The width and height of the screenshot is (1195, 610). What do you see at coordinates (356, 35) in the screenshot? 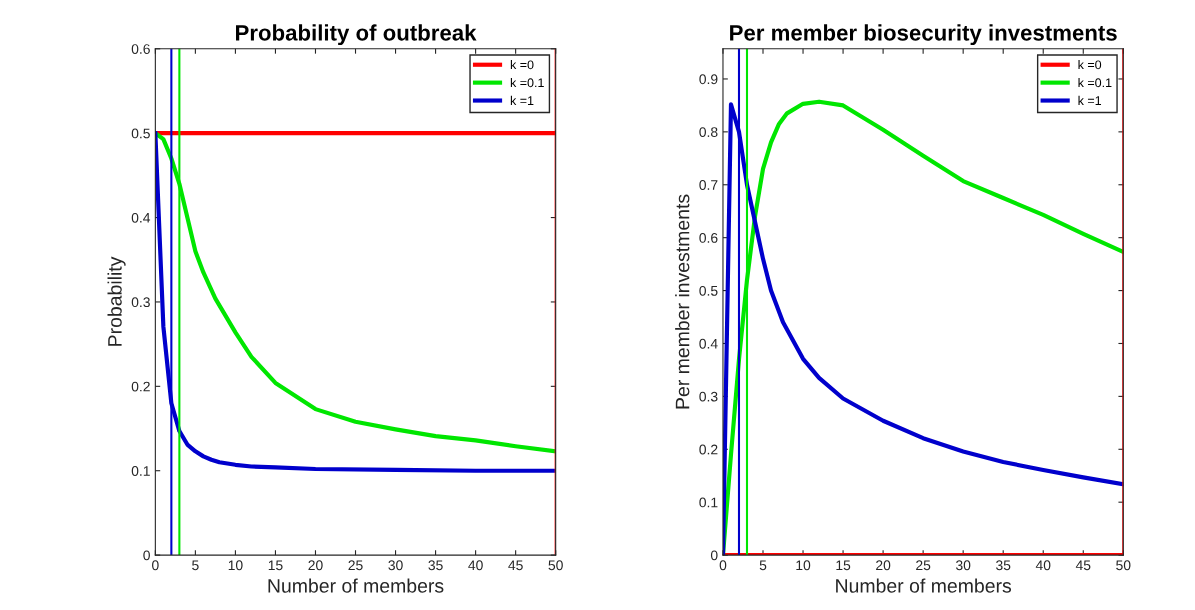
I see `chart-title: Probability of outbreak` at bounding box center [356, 35].